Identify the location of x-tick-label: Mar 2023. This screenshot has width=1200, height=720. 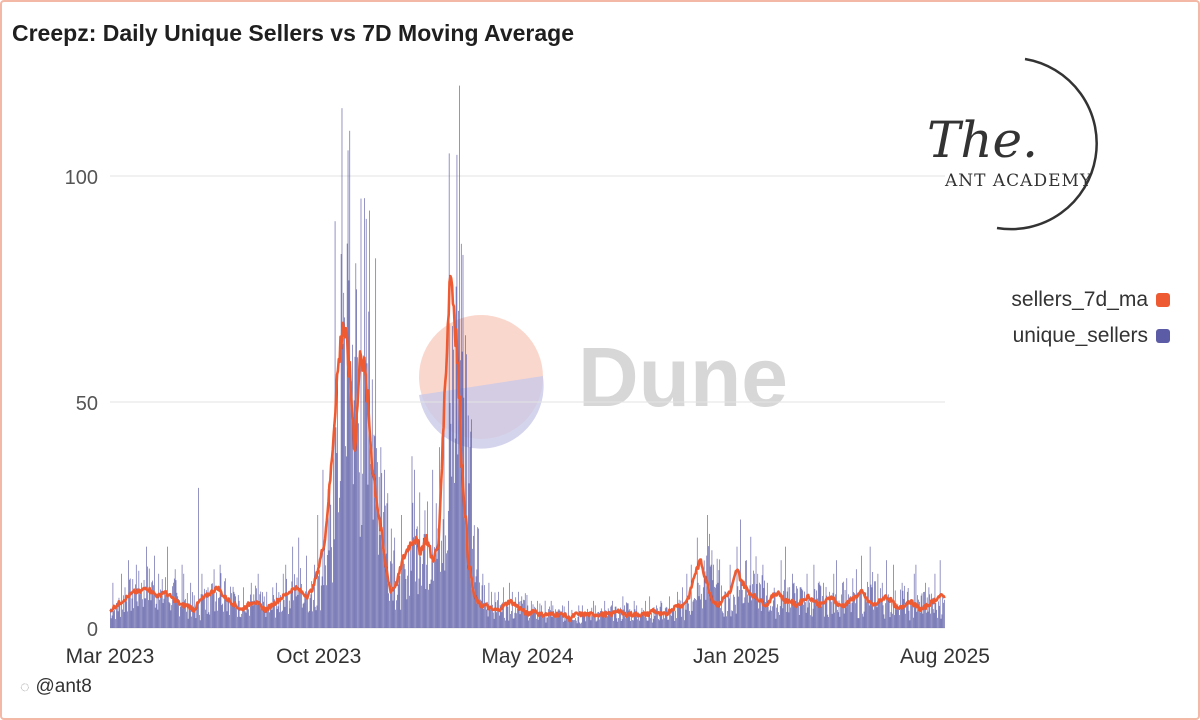
(110, 656).